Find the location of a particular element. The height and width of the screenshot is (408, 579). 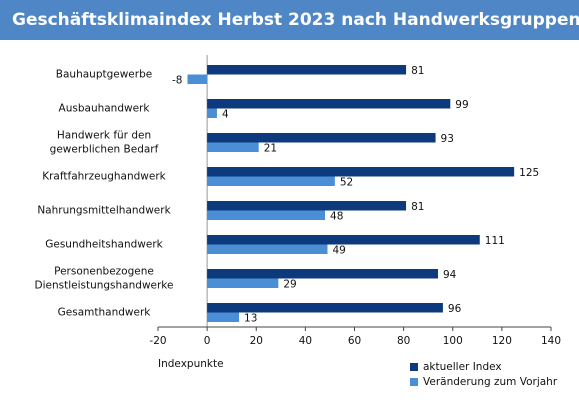

value-label: 48 is located at coordinates (336, 216).